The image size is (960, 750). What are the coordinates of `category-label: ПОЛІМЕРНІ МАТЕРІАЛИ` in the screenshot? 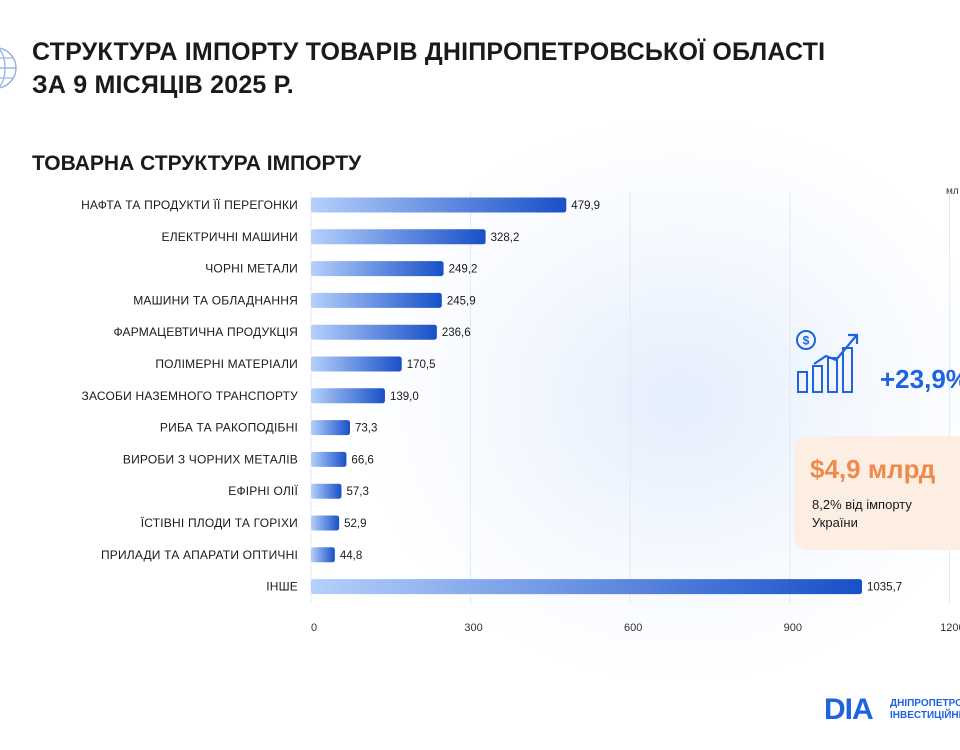 It's located at (226, 364).